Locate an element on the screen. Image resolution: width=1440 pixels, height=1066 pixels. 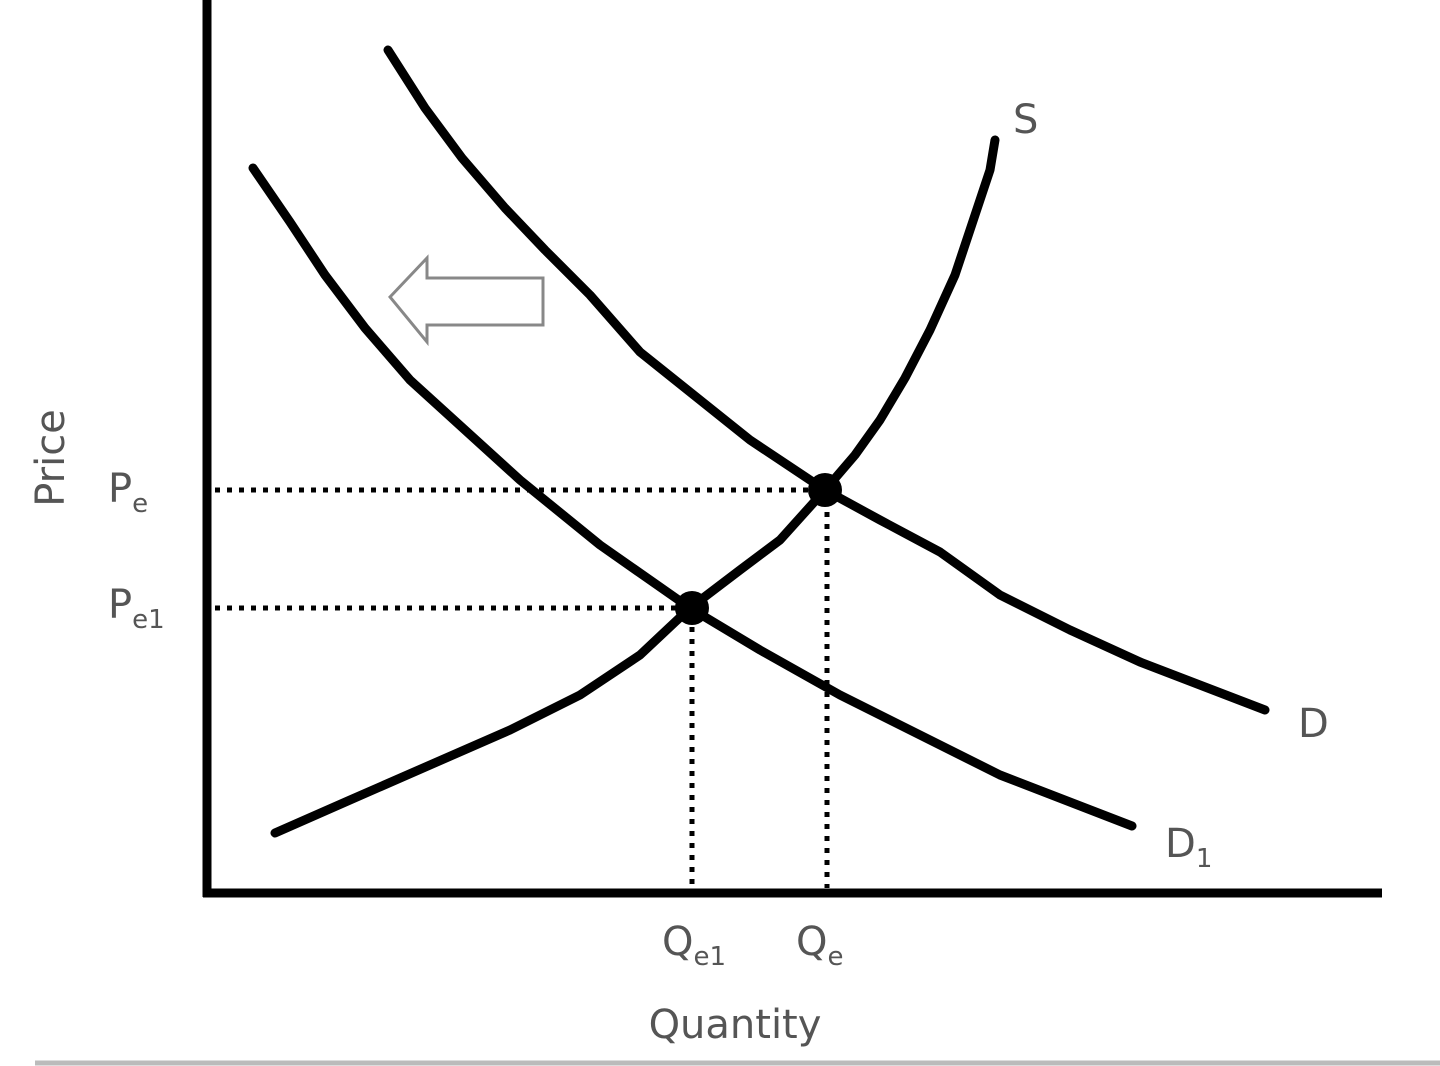
quantity-label-sub: e1 is located at coordinates (709, 957).